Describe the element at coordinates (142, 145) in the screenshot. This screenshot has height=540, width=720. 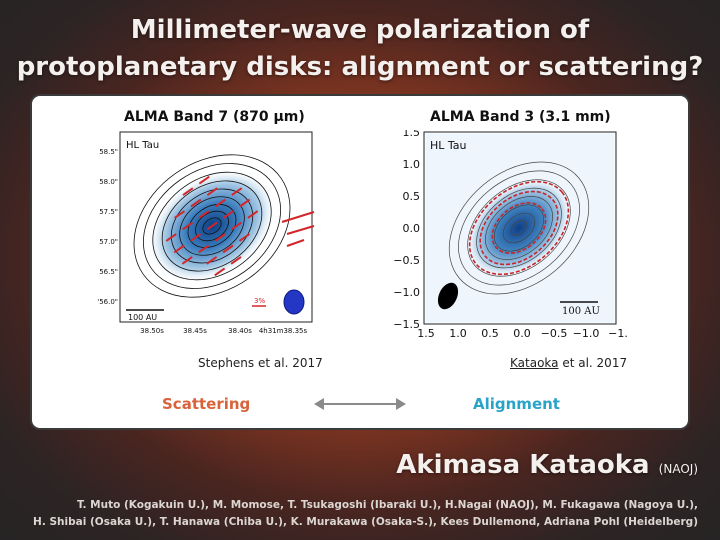
I see `left-object-label: HL Tau` at that location.